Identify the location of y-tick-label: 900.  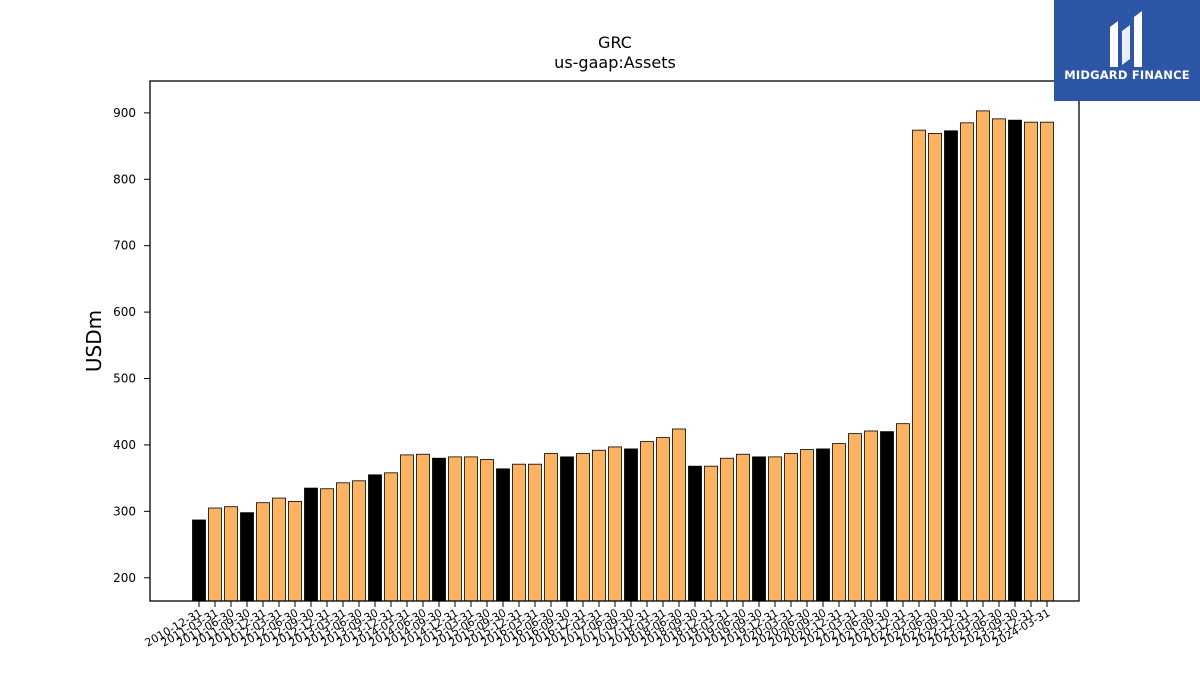
(124, 113).